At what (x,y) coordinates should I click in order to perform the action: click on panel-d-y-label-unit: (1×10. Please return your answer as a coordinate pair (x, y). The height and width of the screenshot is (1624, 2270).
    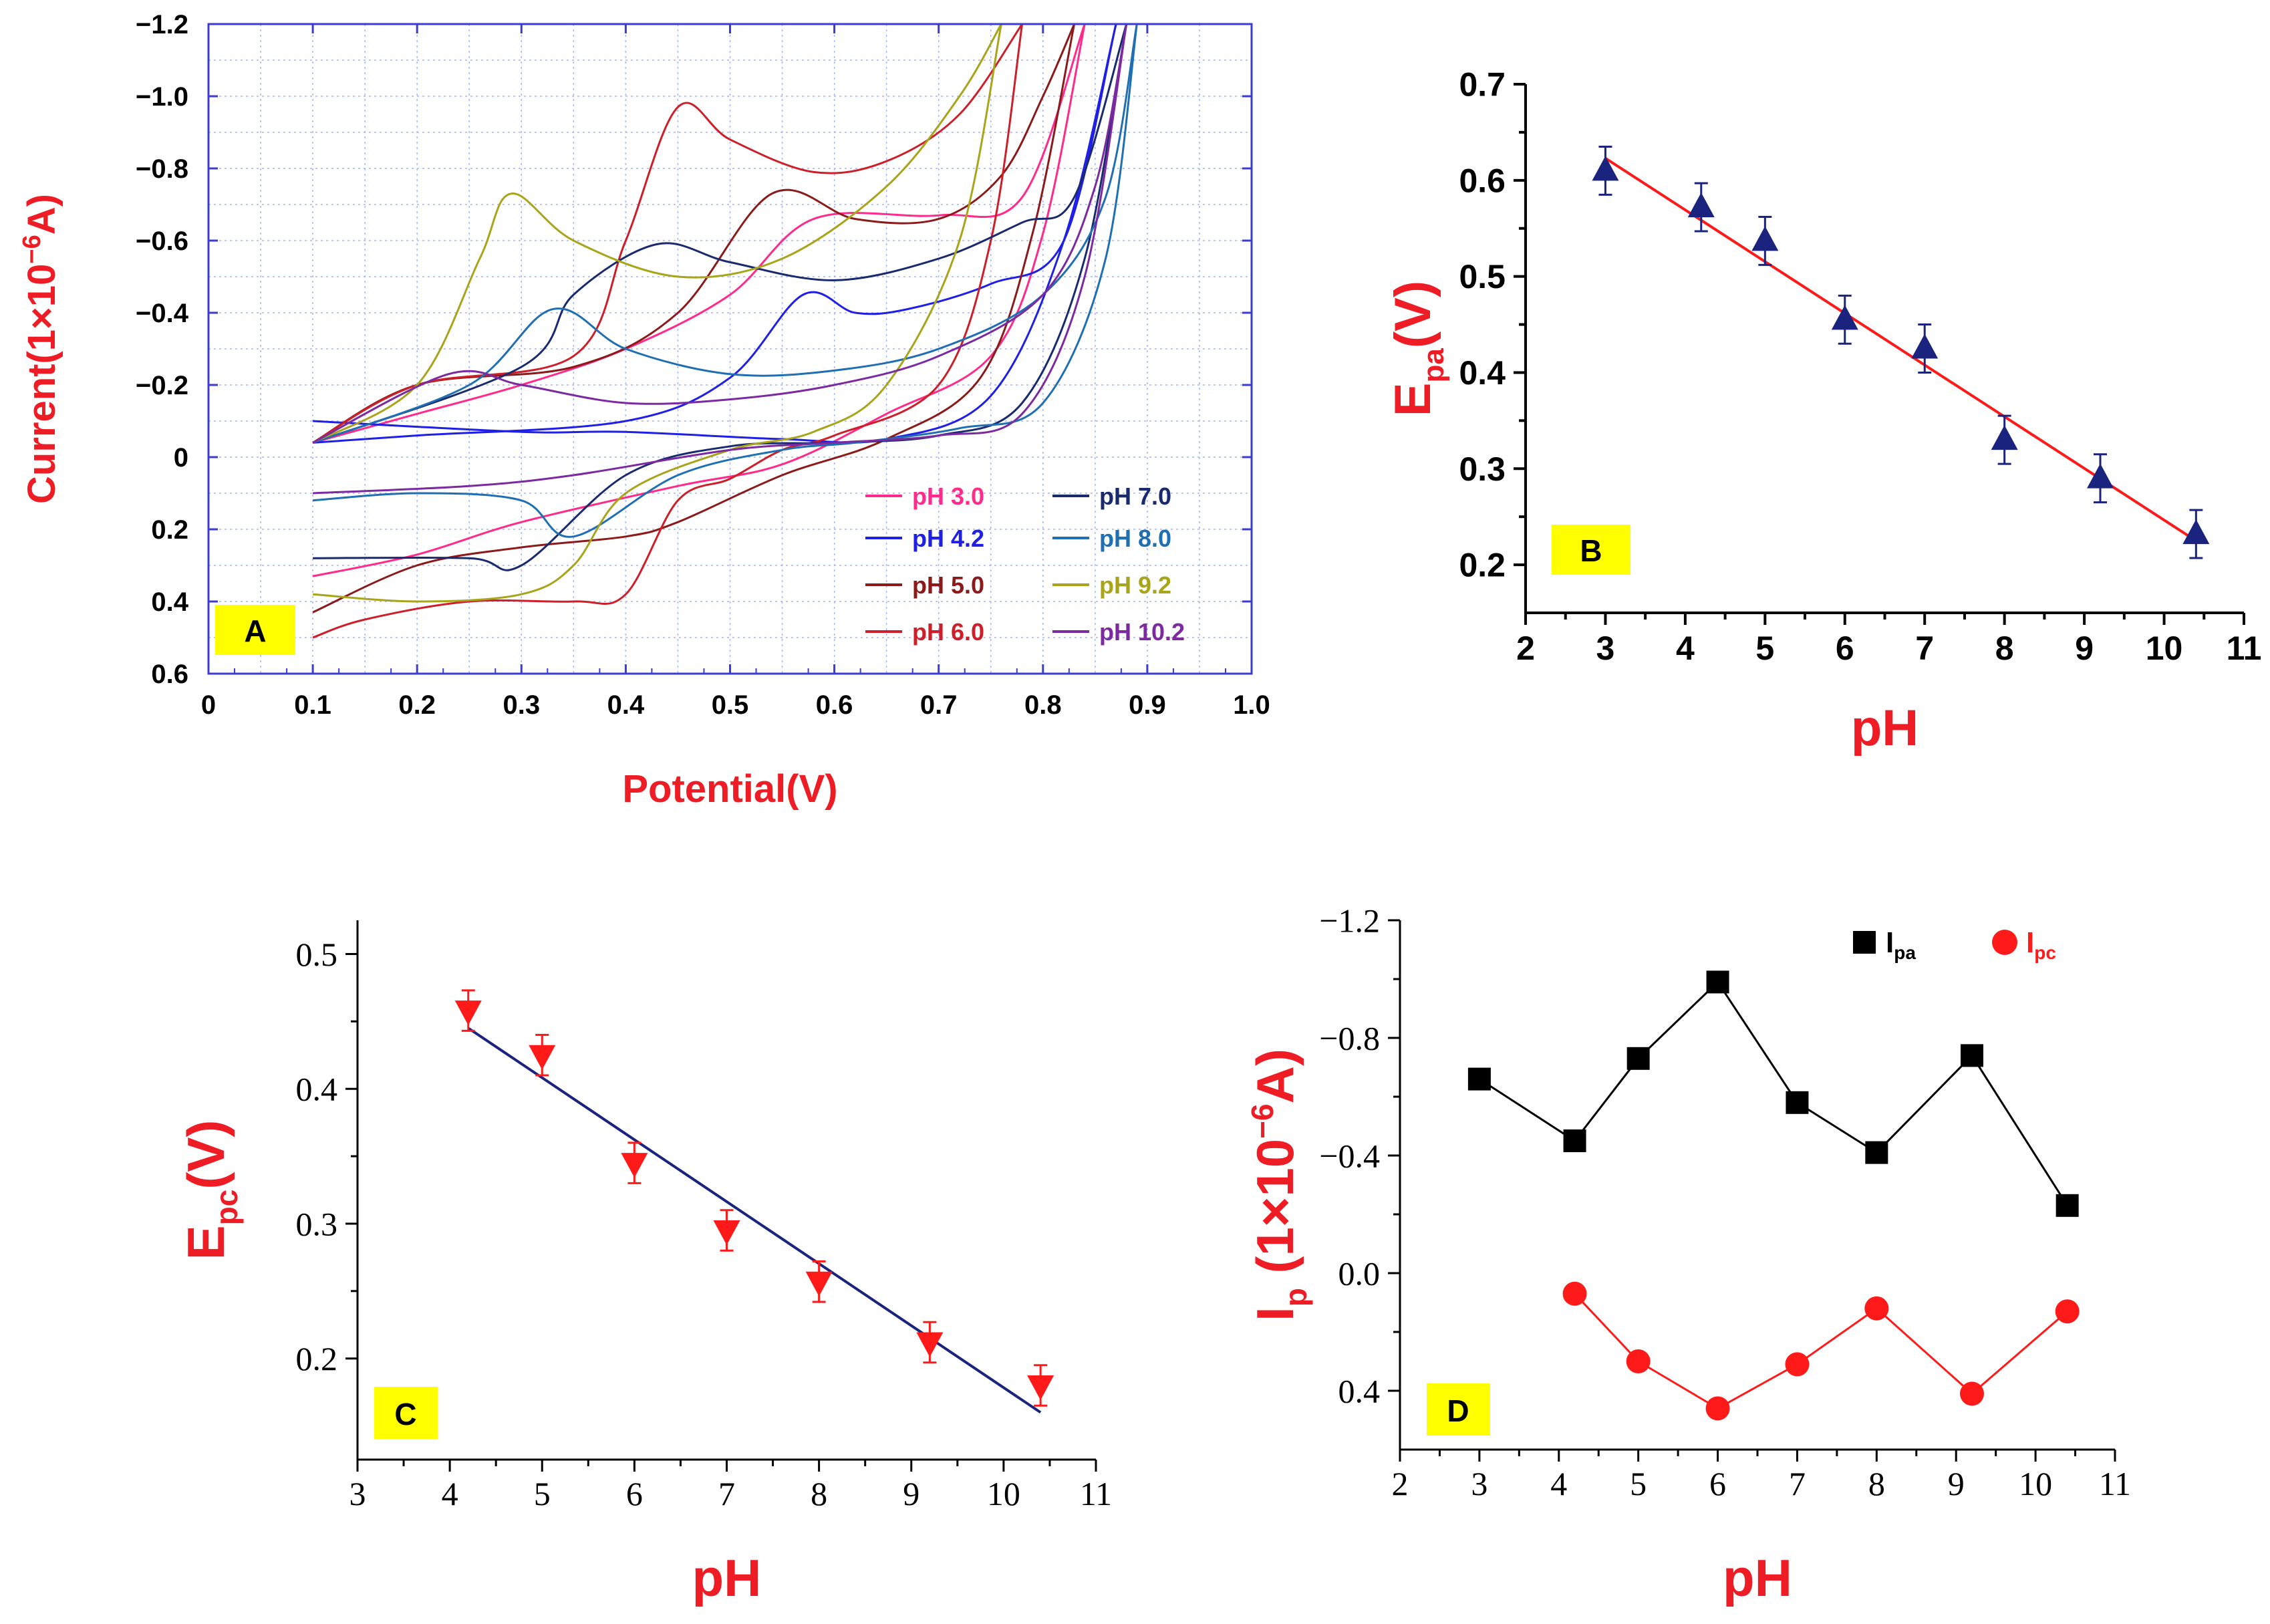
    Looking at the image, I should click on (1275, 1213).